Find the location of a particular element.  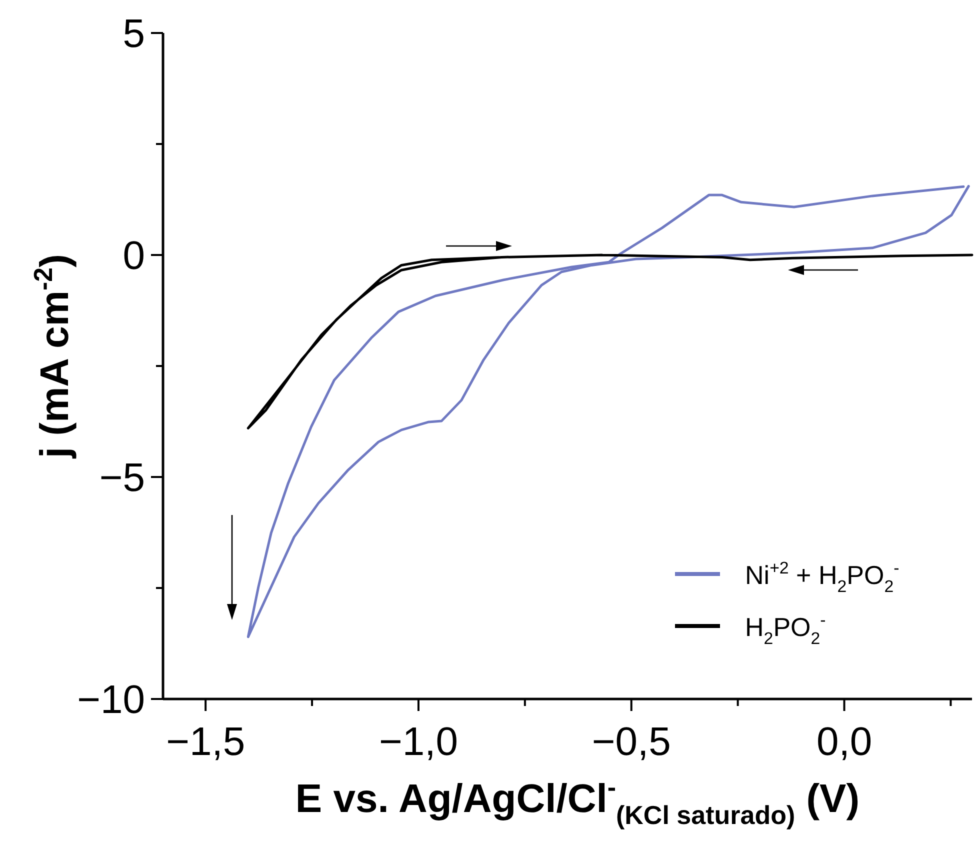

x-tick-label: −1,5 is located at coordinates (206, 742).